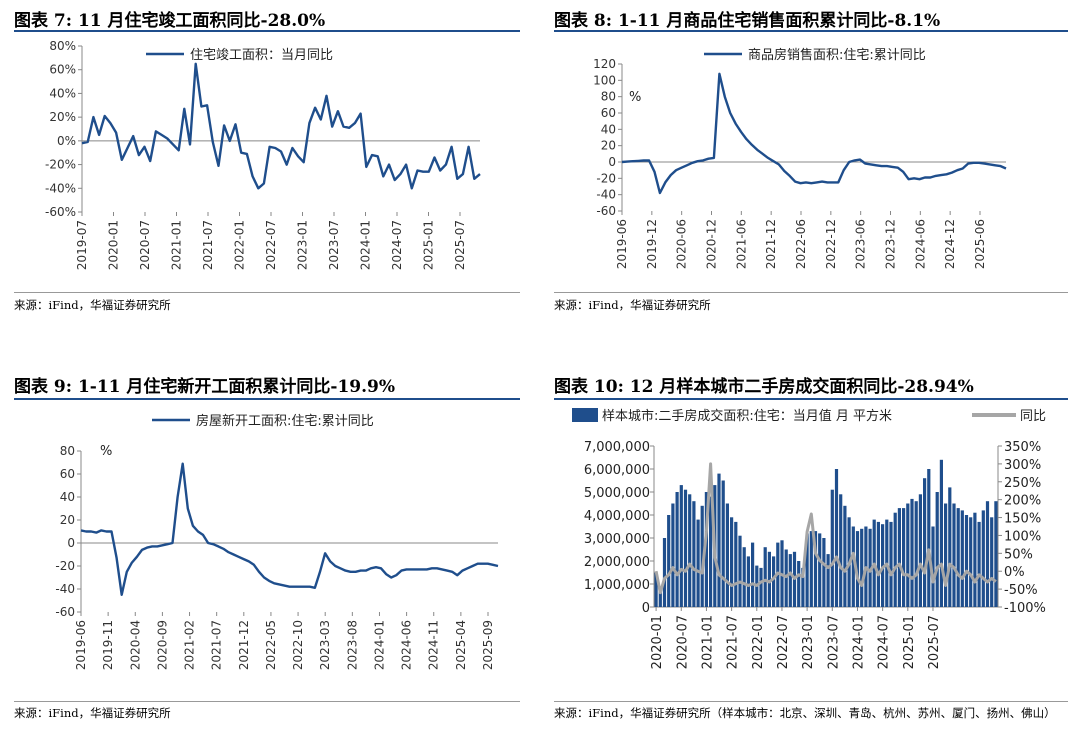 This screenshot has width=1080, height=750. Describe the element at coordinates (861, 244) in the screenshot. I see `x-tick-label: 2023-06` at that location.